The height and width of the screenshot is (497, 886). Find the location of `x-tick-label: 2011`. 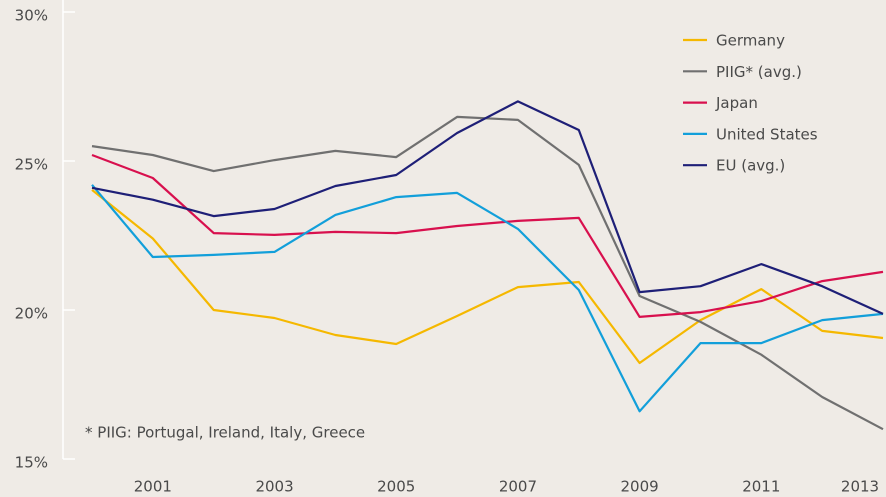

x-tick-label: 2011 is located at coordinates (761, 487).